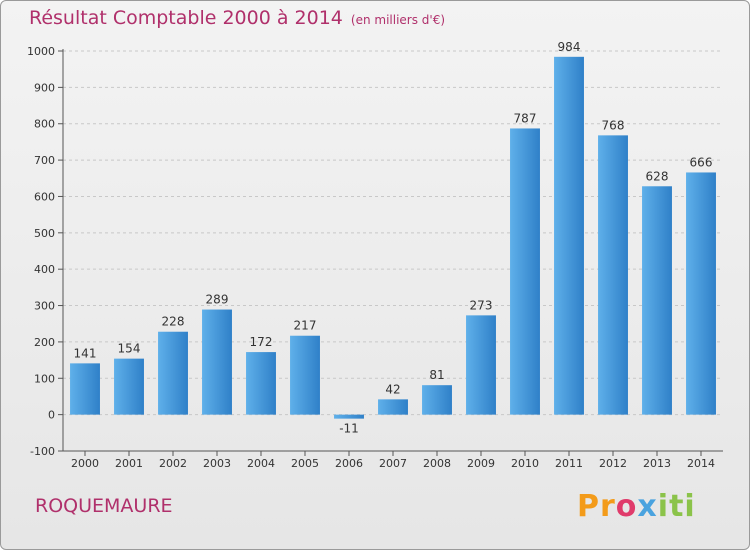 This screenshot has width=750, height=550. What do you see at coordinates (613, 125) in the screenshot?
I see `data-label: 768` at bounding box center [613, 125].